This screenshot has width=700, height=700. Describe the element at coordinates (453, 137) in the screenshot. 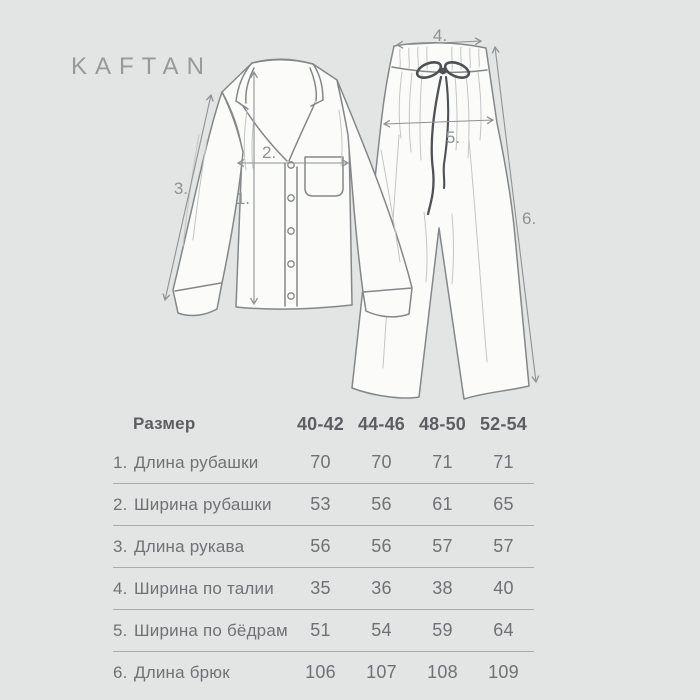

I see `measure-label-5: 5.` at that location.